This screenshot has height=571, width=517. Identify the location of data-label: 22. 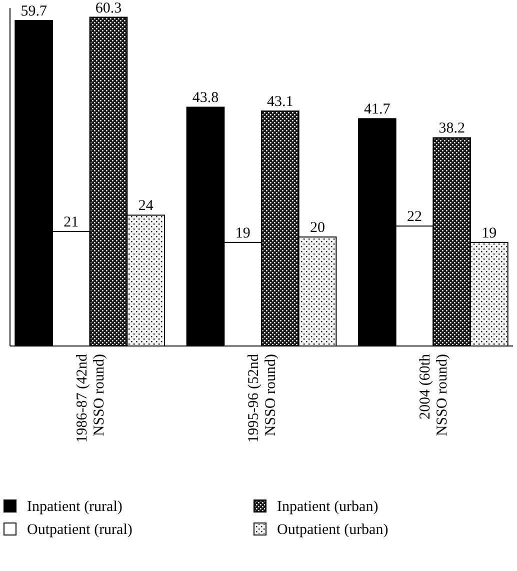
(414, 217).